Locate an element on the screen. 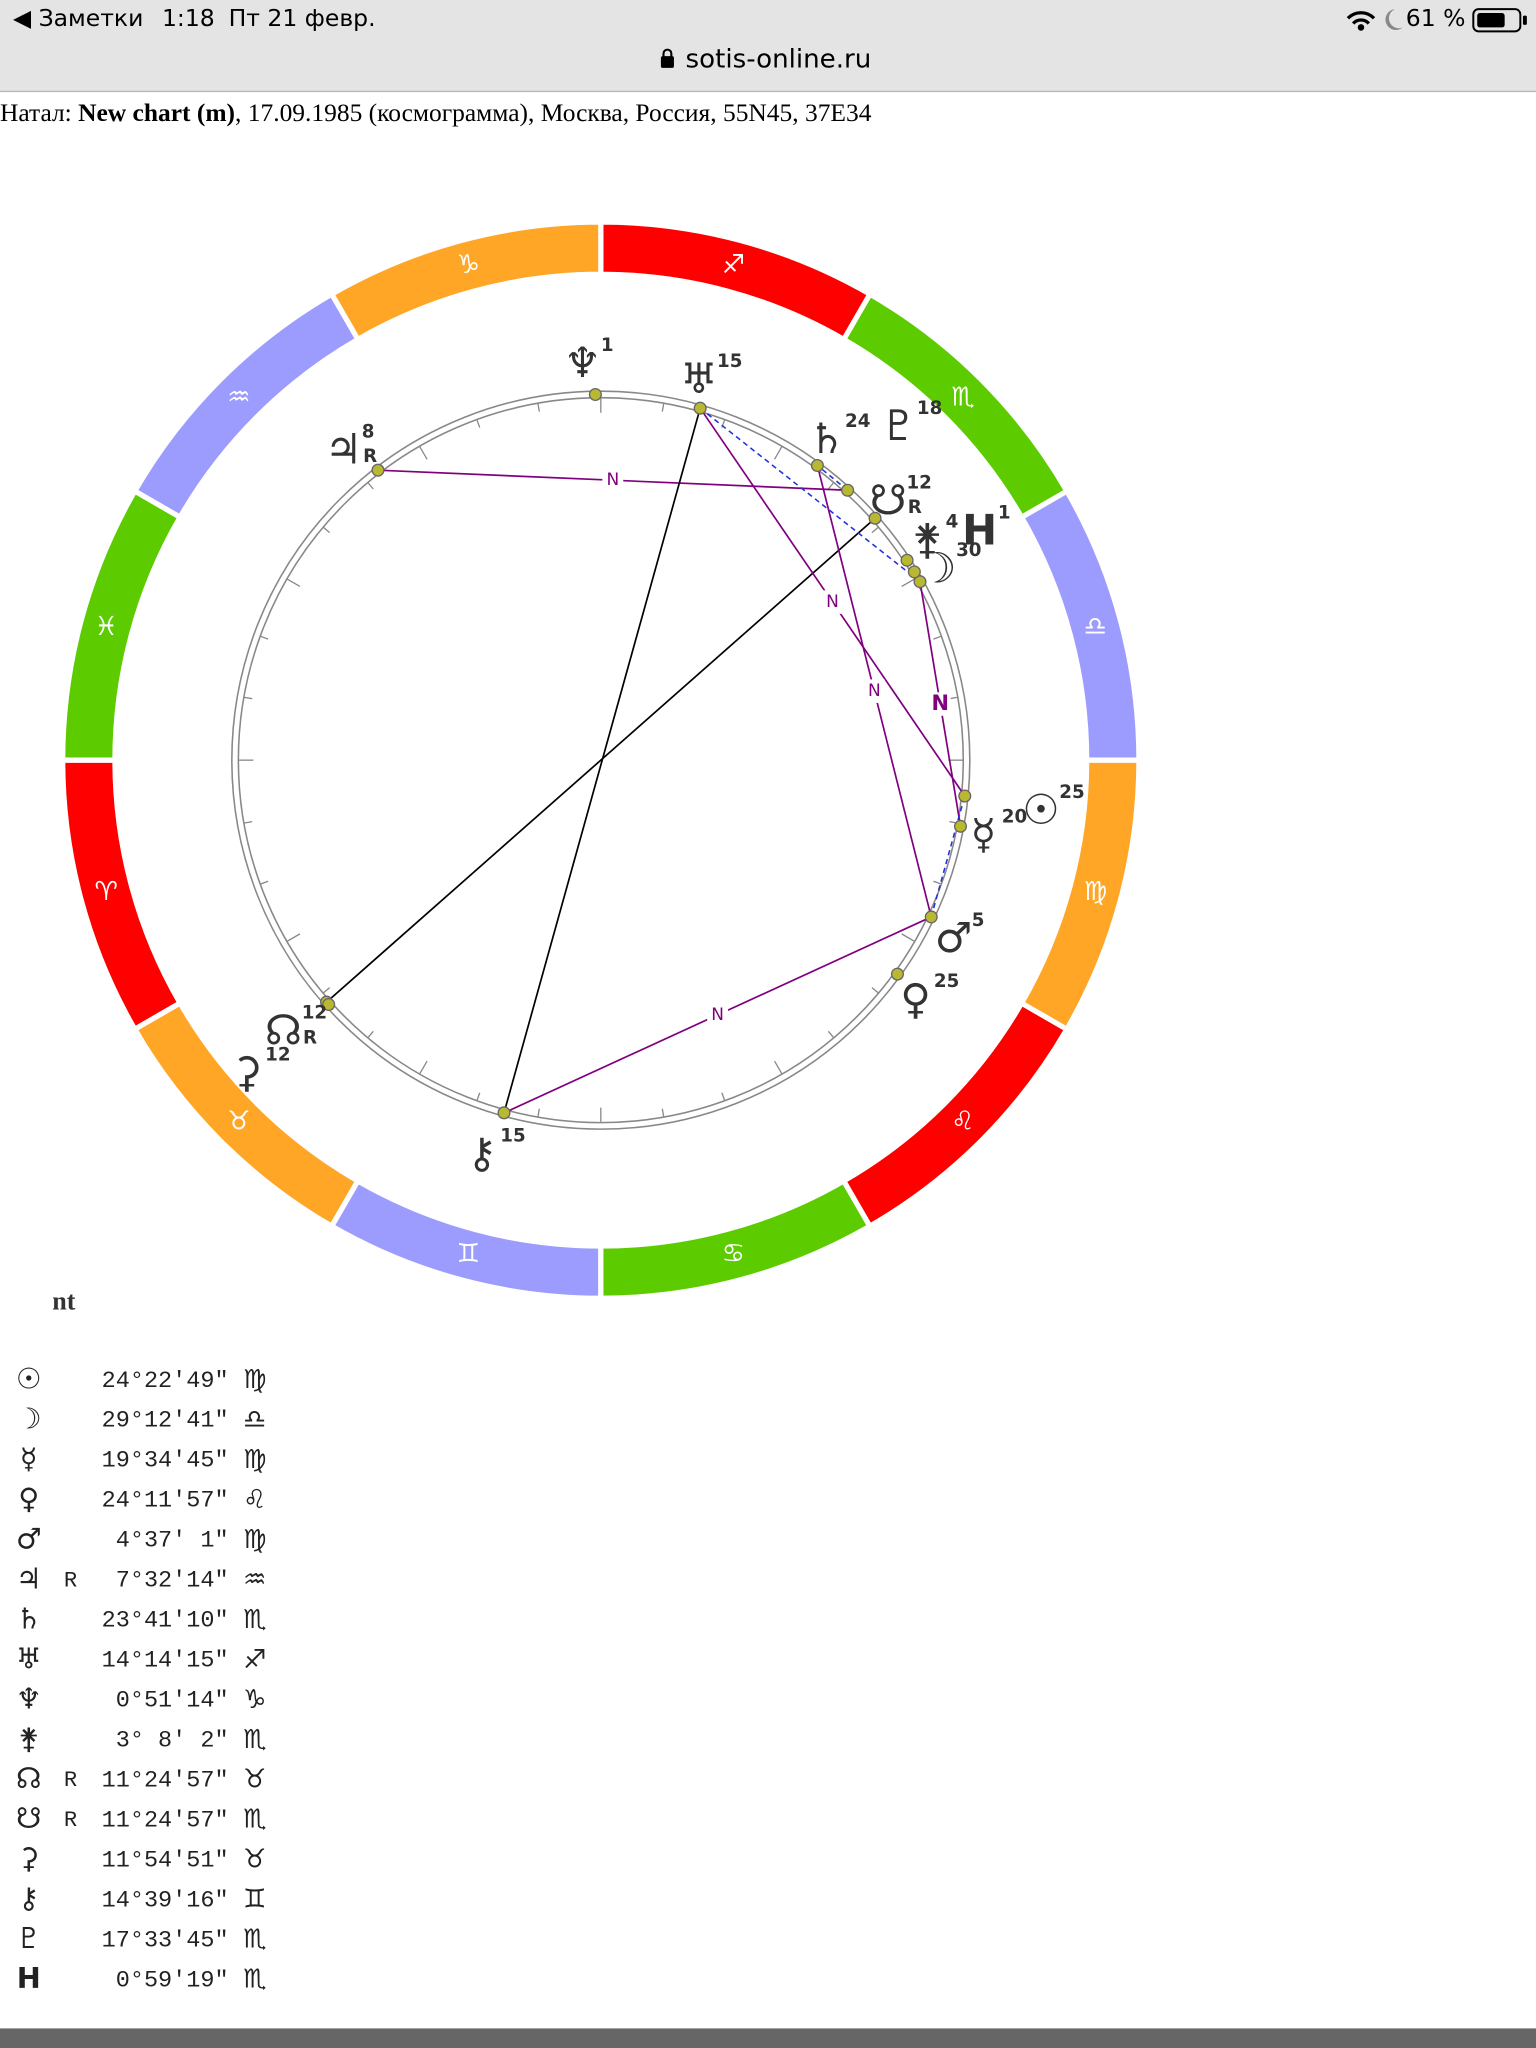 Image resolution: width=1536 pixels, height=2048 pixels. row-position: 23°41′10″ is located at coordinates (165, 1621).